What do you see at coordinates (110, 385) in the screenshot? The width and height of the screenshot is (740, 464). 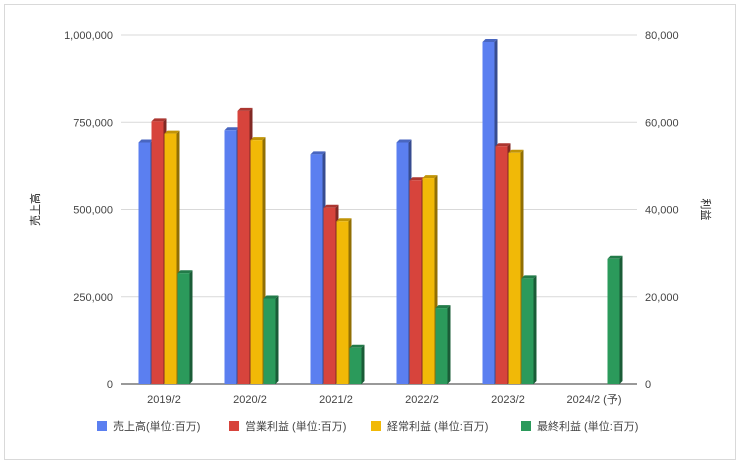 I see `left-tick-label: 0` at bounding box center [110, 385].